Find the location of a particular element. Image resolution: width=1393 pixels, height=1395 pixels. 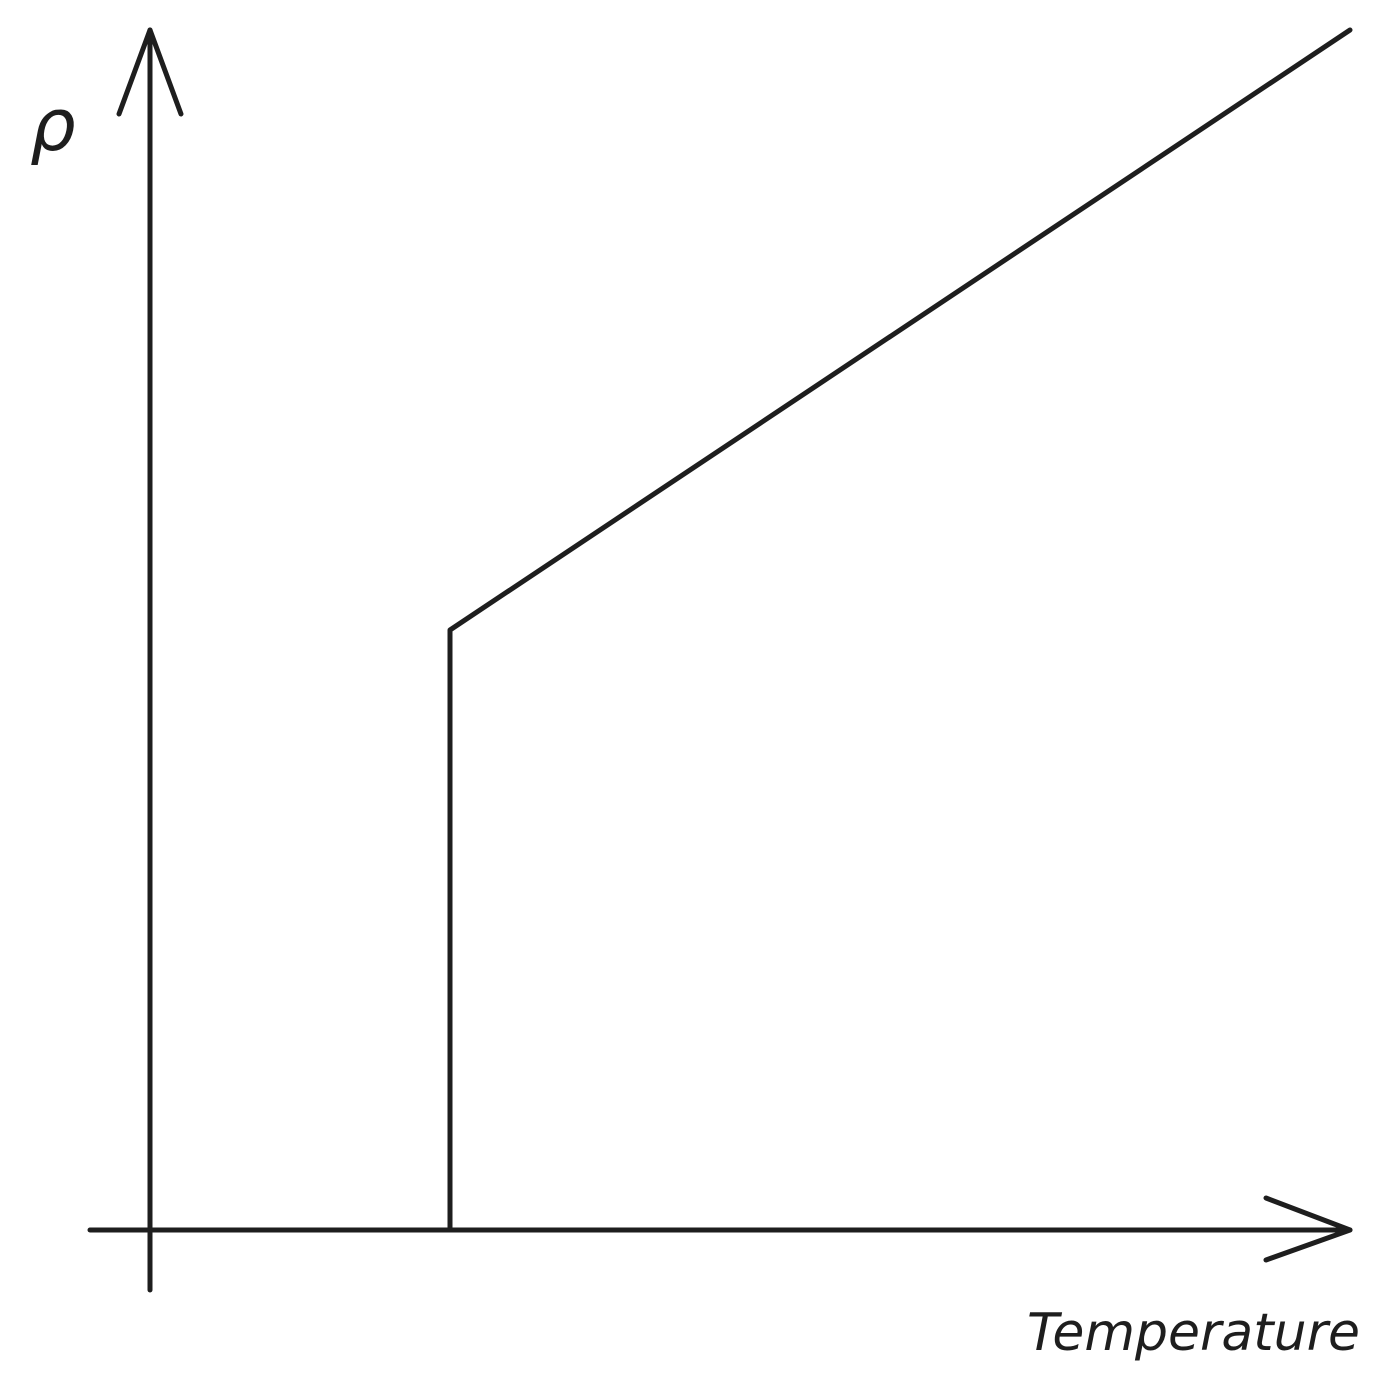

y-axis is located at coordinates (150, 660).